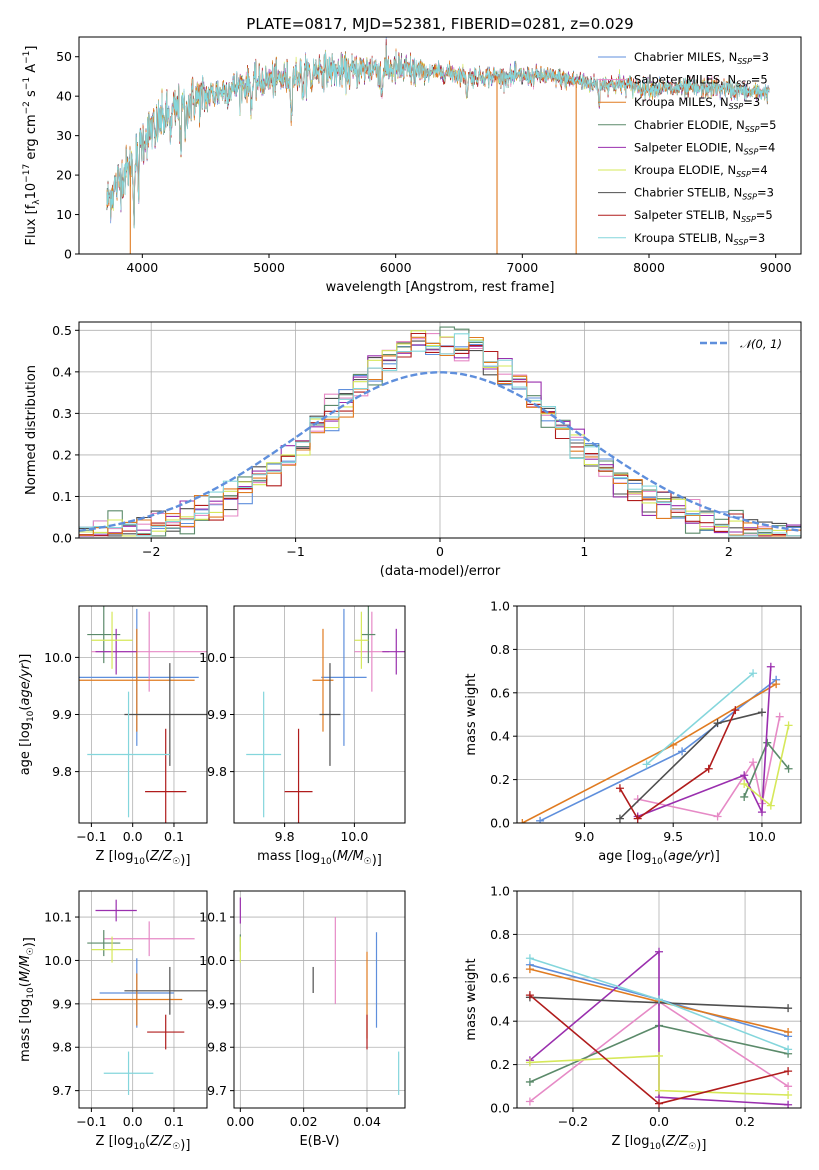 This screenshot has height=1170, width=819. Describe the element at coordinates (319, 1141) in the screenshot. I see `x-axis-label: E(B-V)` at that location.